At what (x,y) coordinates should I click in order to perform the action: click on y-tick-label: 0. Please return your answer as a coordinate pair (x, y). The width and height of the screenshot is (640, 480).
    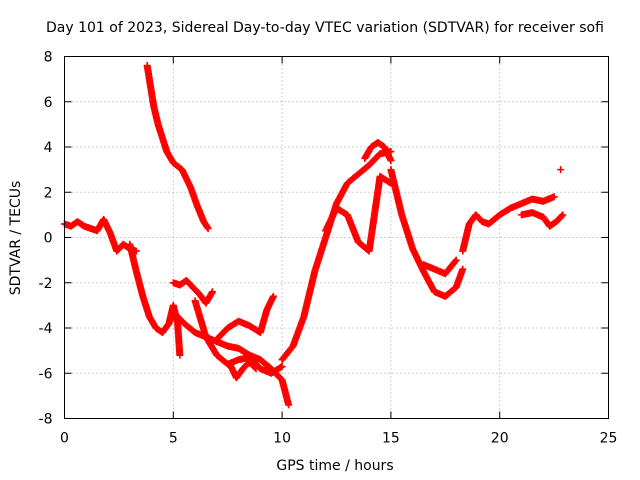
    Looking at the image, I should click on (48, 239).